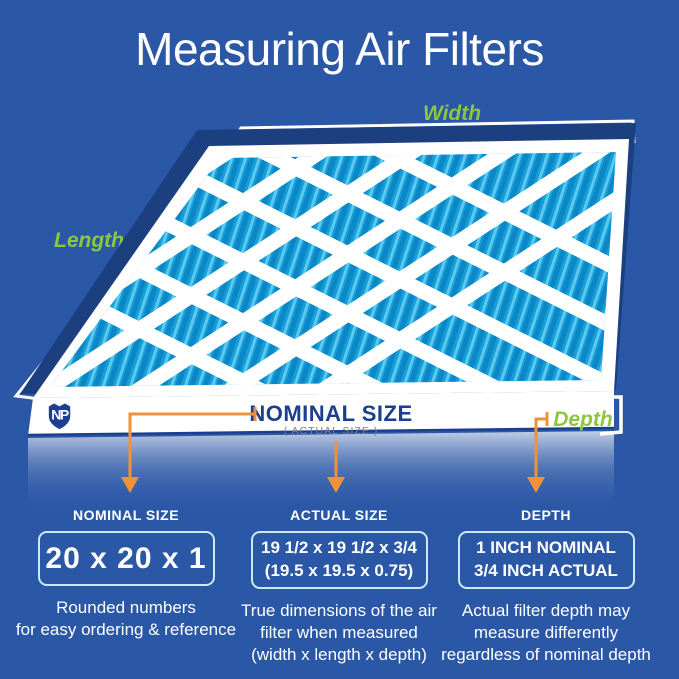  What do you see at coordinates (189, 450) in the screenshot?
I see `nominal-size-arrow` at bounding box center [189, 450].